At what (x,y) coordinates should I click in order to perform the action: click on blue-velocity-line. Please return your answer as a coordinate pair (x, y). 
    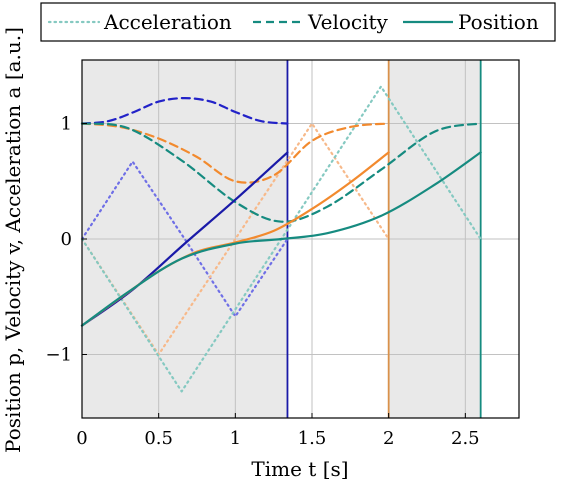
    Looking at the image, I should click on (184, 111).